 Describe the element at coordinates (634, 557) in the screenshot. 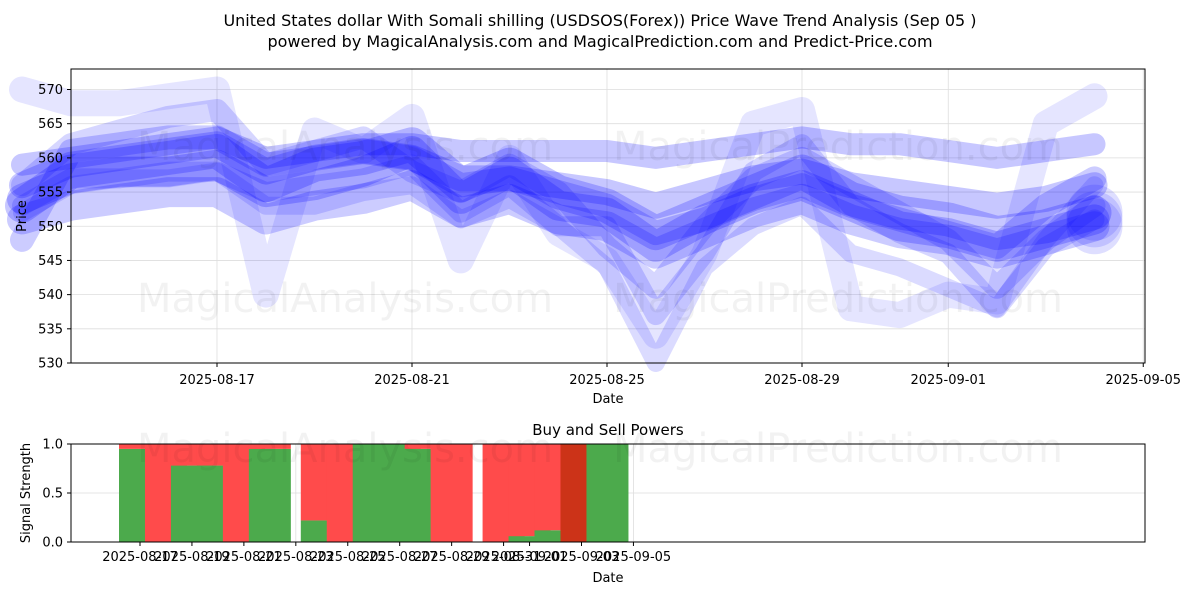

I see `powers-x-tick-label: 2025-09-05` at that location.